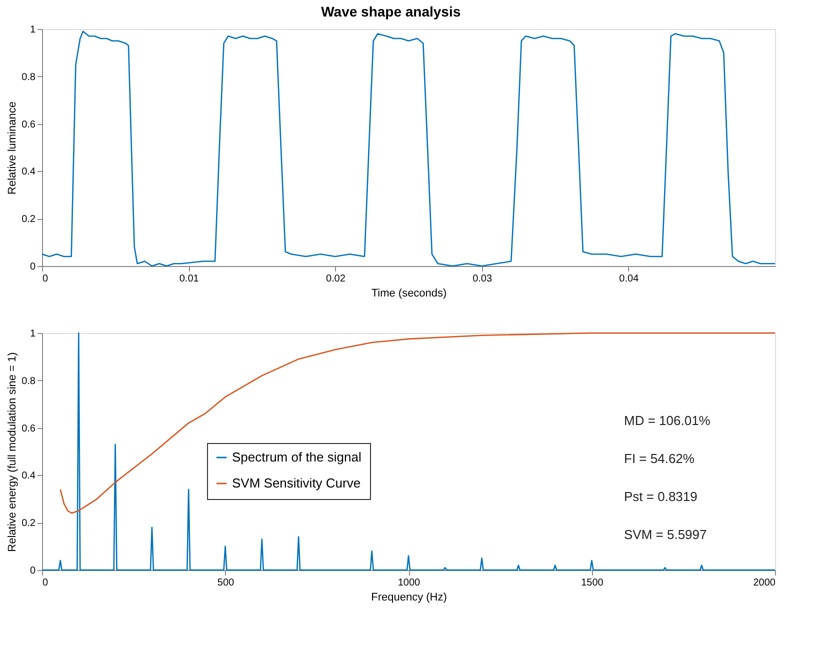  What do you see at coordinates (12, 452) in the screenshot?
I see `y-axis-title: Relative energy (full modulation sine = 1)` at bounding box center [12, 452].